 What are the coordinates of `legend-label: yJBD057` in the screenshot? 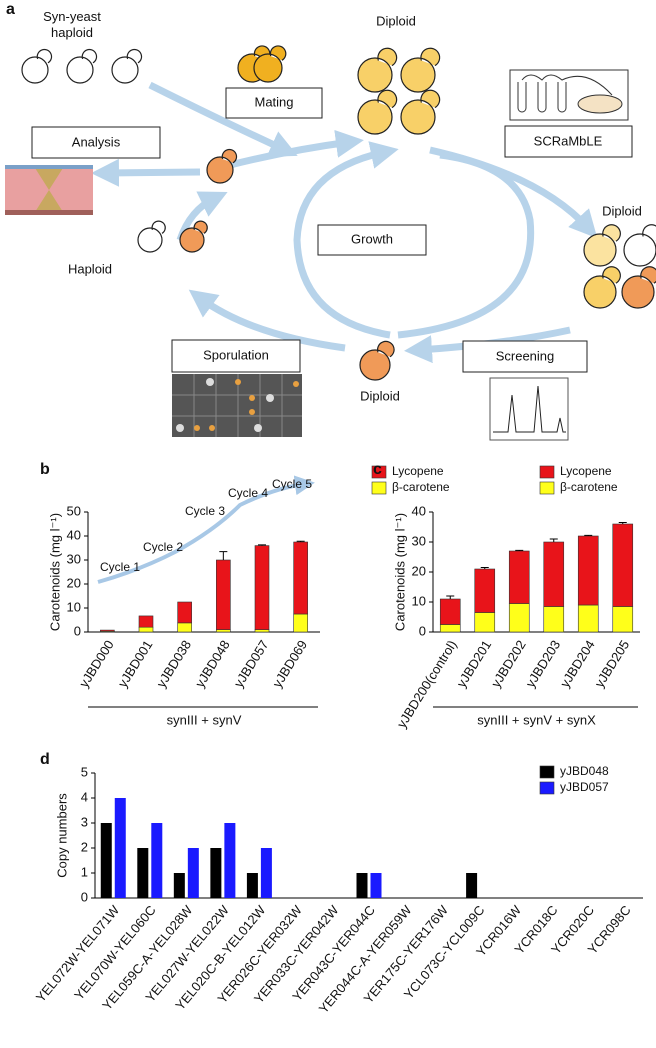 It's located at (584, 787).